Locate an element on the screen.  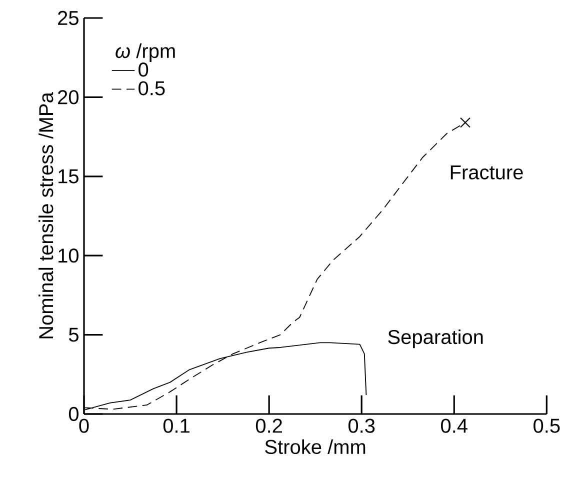
y-tick-label: 0 is located at coordinates (73, 414).